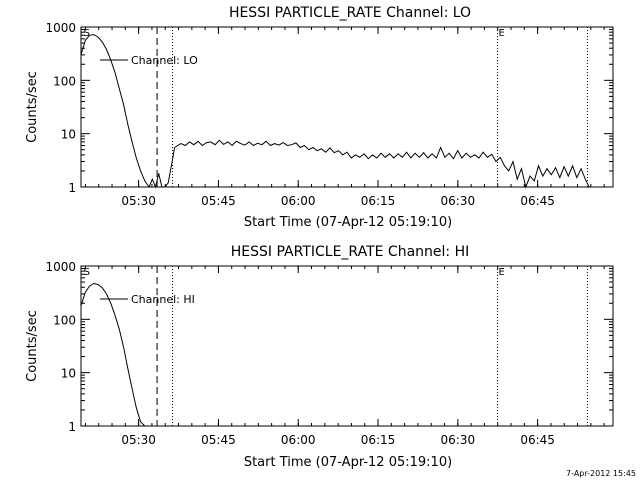 This screenshot has height=480, width=640. What do you see at coordinates (350, 252) in the screenshot?
I see `chart-title: HESSI PARTICLE_RATE Channel: HI` at bounding box center [350, 252].